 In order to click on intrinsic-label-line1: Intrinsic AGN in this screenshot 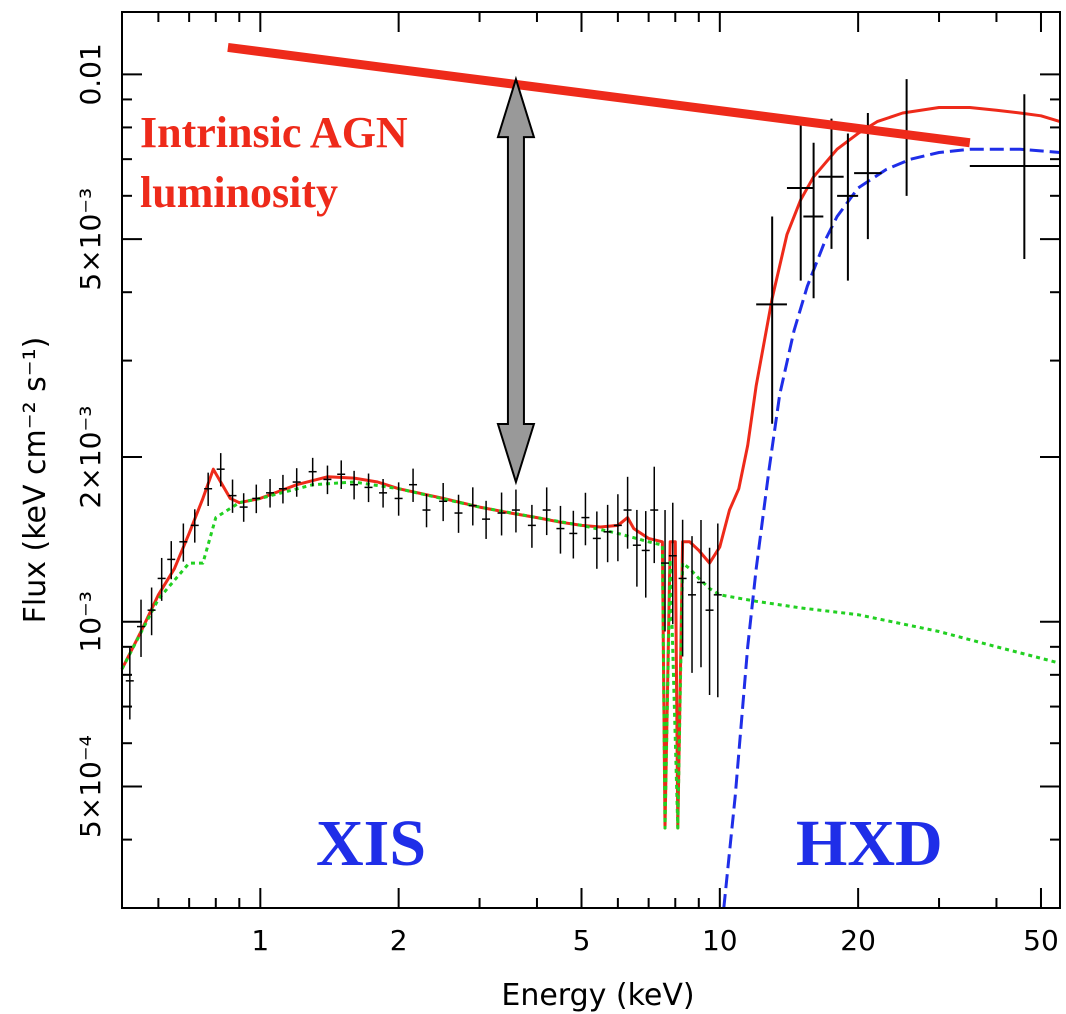, I will do `click(274, 132)`.